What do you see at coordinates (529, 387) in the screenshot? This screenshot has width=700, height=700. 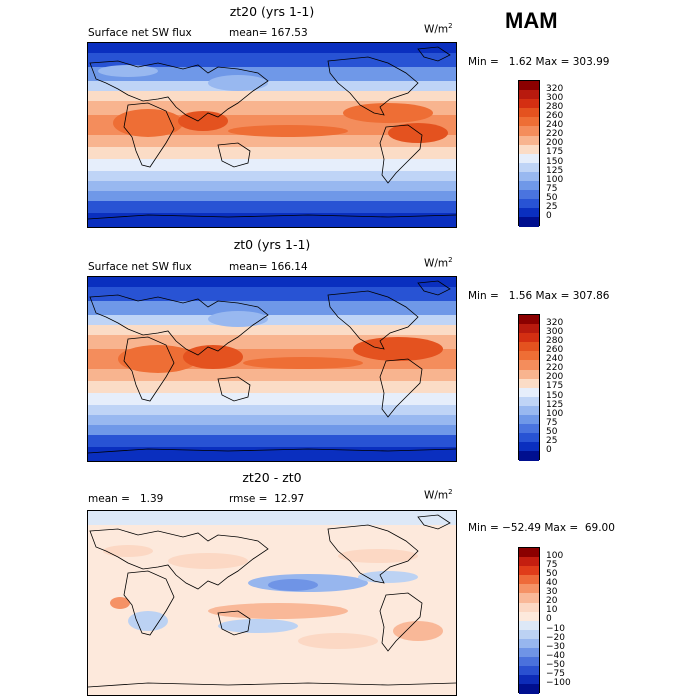 I see `panel-2-colorbar` at bounding box center [529, 387].